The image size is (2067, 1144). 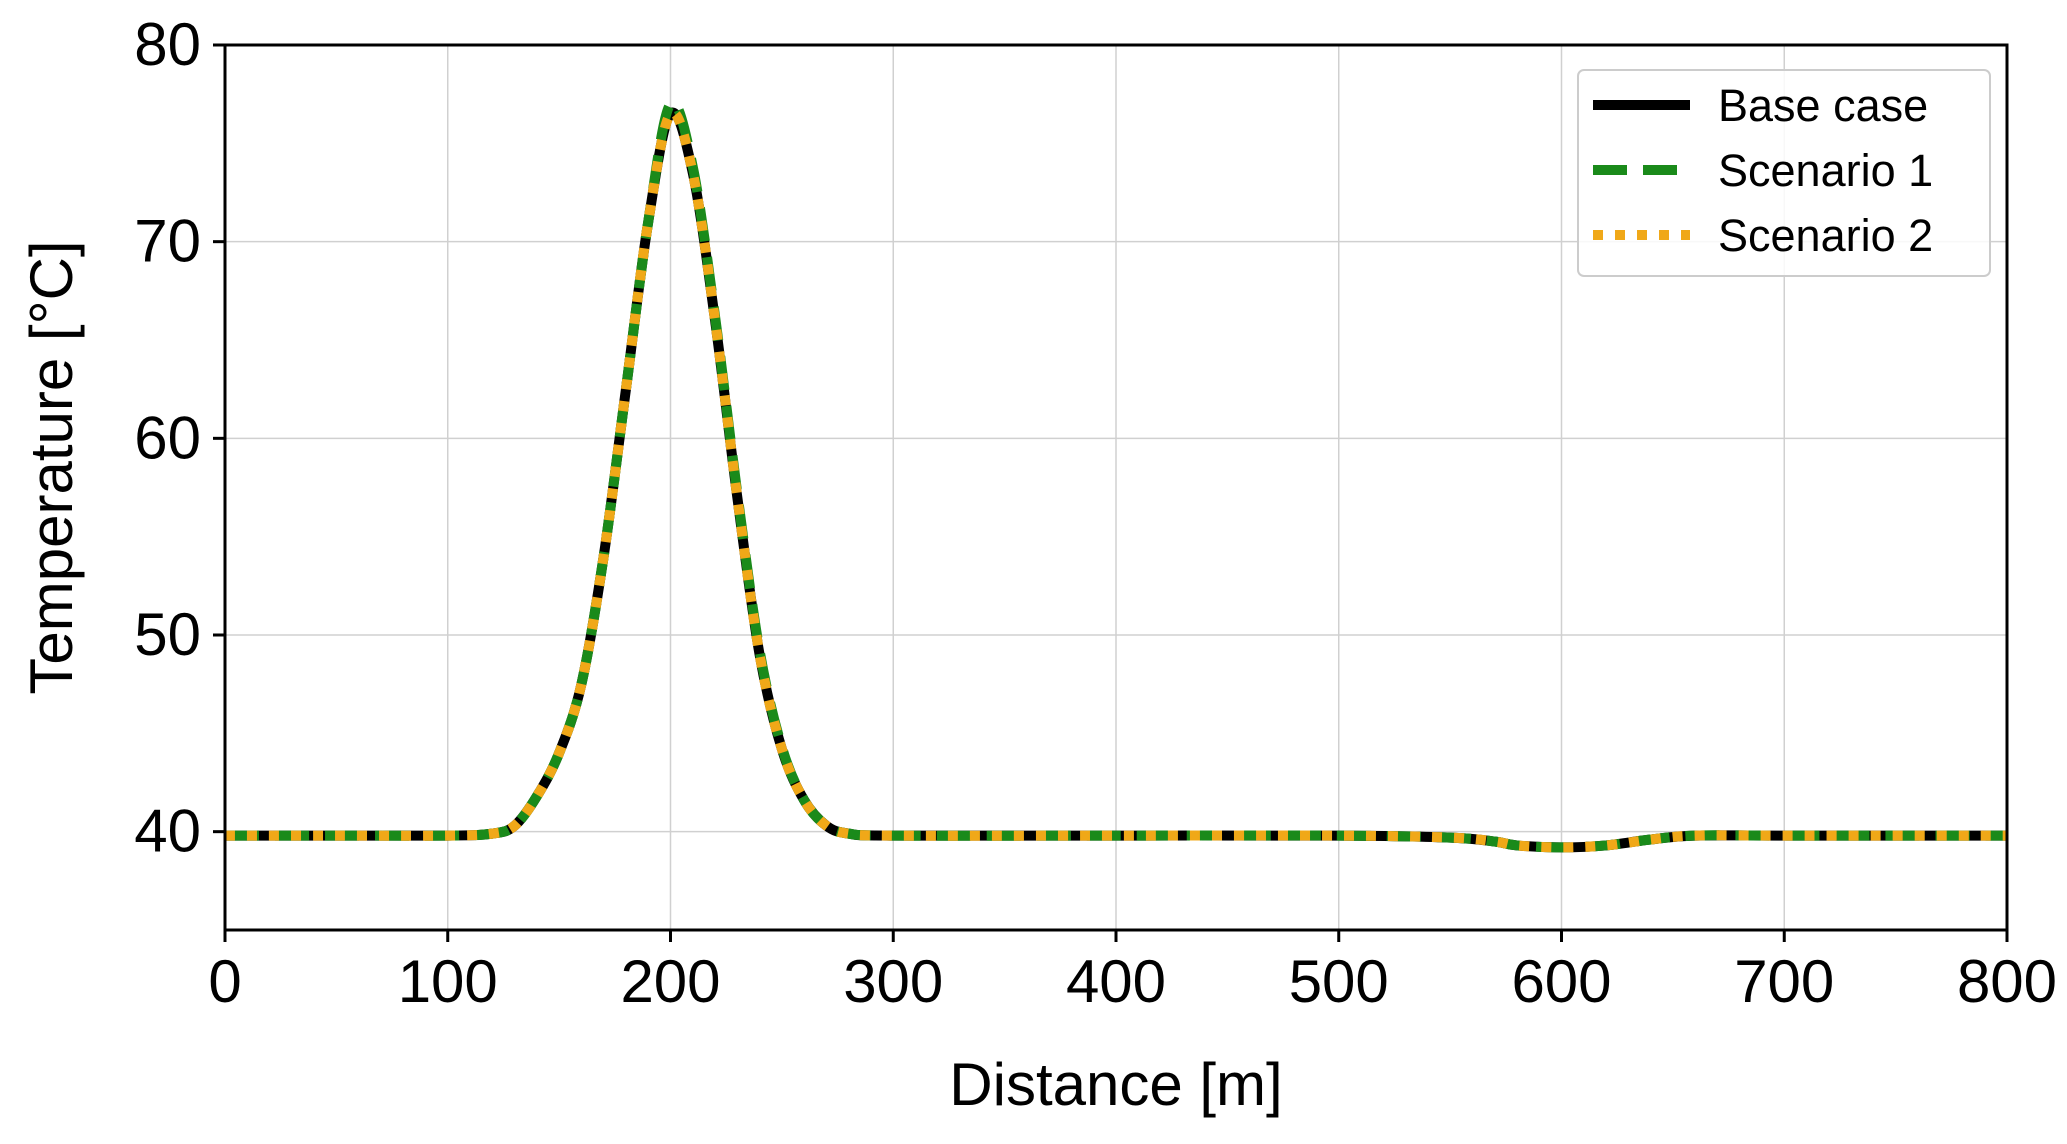 I want to click on y-tick-label: 40, so click(x=167, y=831).